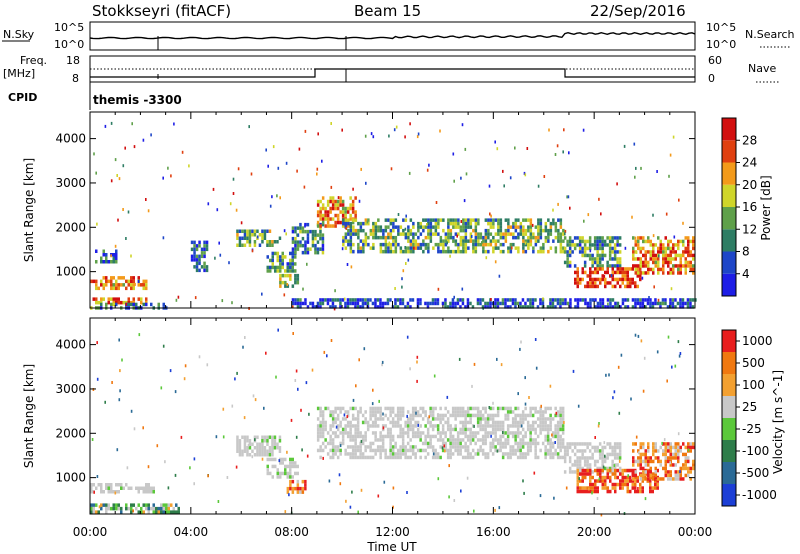 The image size is (800, 554). What do you see at coordinates (729, 284) in the screenshot?
I see `power-colorbar-swatch` at bounding box center [729, 284].